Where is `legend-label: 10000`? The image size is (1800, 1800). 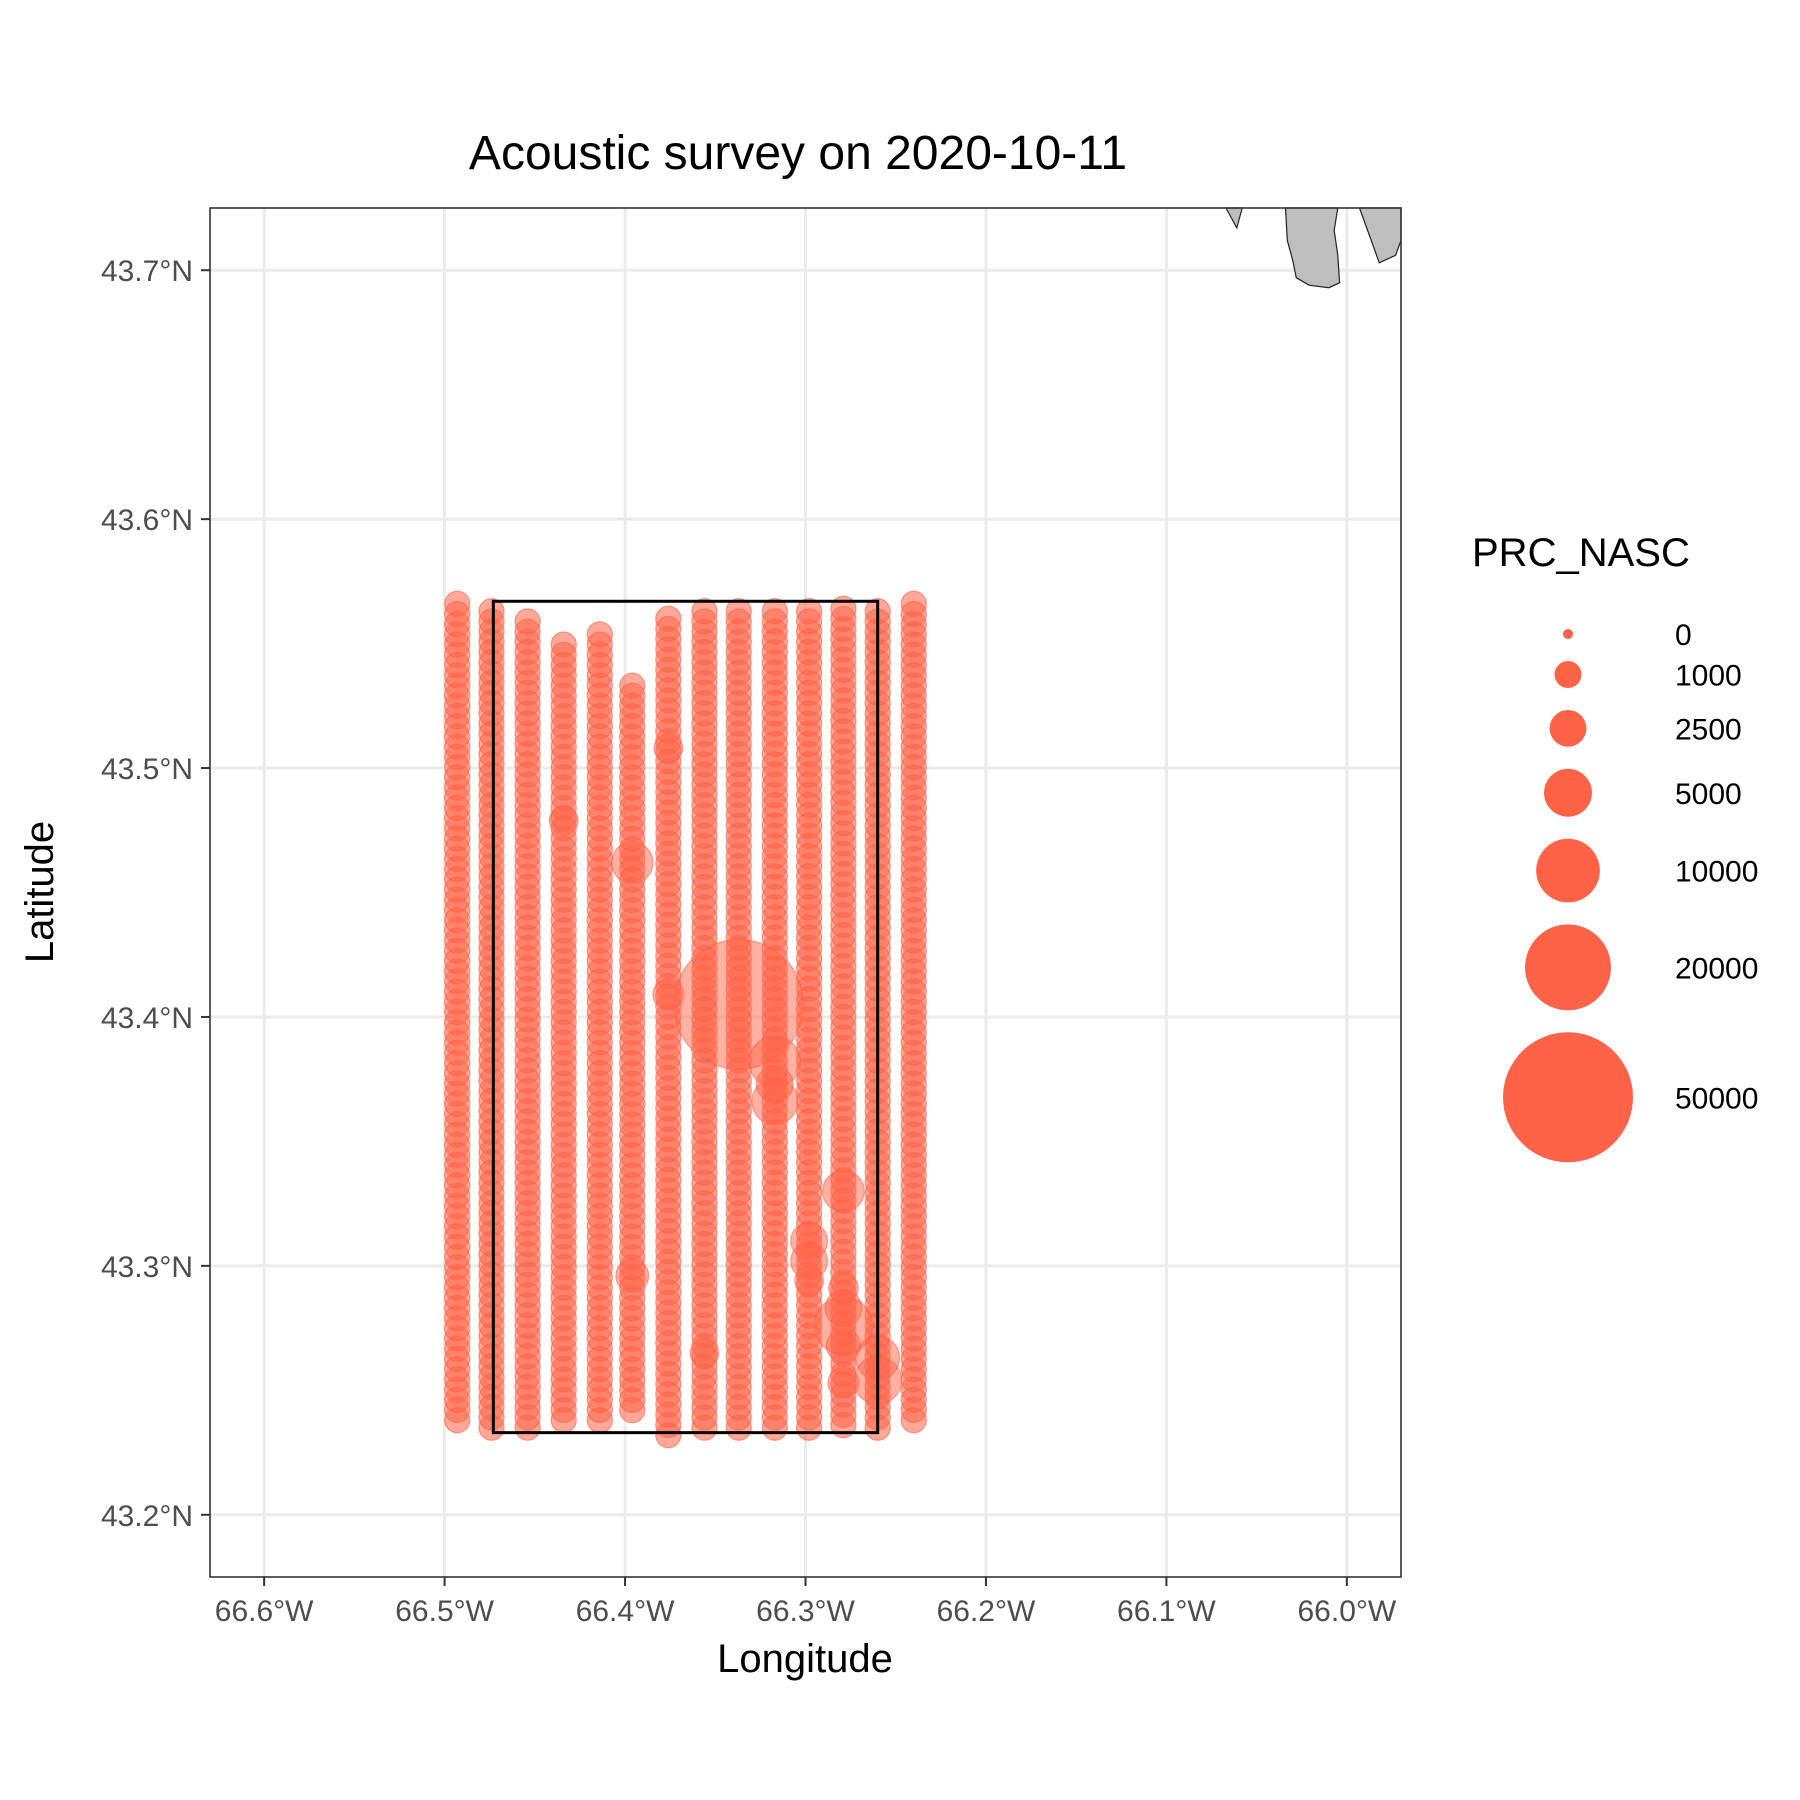
legend-label: 10000 is located at coordinates (1716, 872).